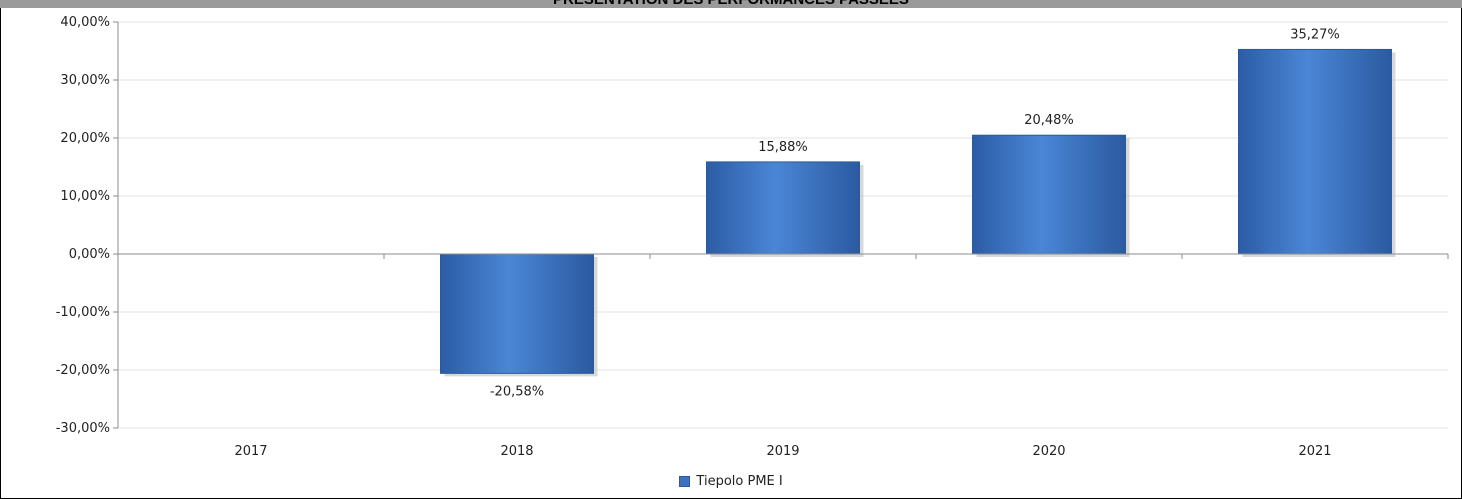 This screenshot has width=1462, height=499. I want to click on title-band: PRESENTATION DES PERFORMANCES PASSEES, so click(731, 4).